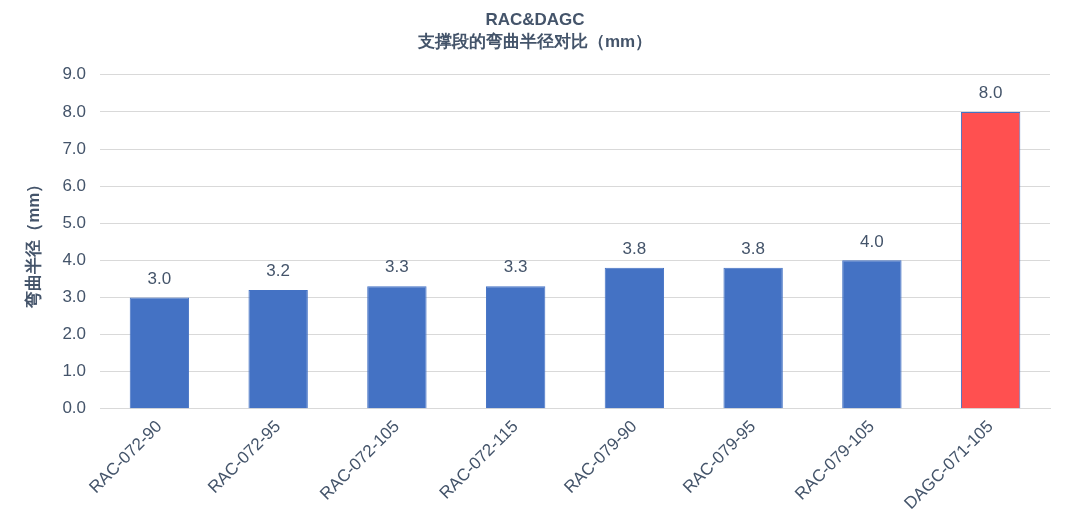 The height and width of the screenshot is (528, 1080). Describe the element at coordinates (74, 371) in the screenshot. I see `y-tick-label: 1.0` at that location.